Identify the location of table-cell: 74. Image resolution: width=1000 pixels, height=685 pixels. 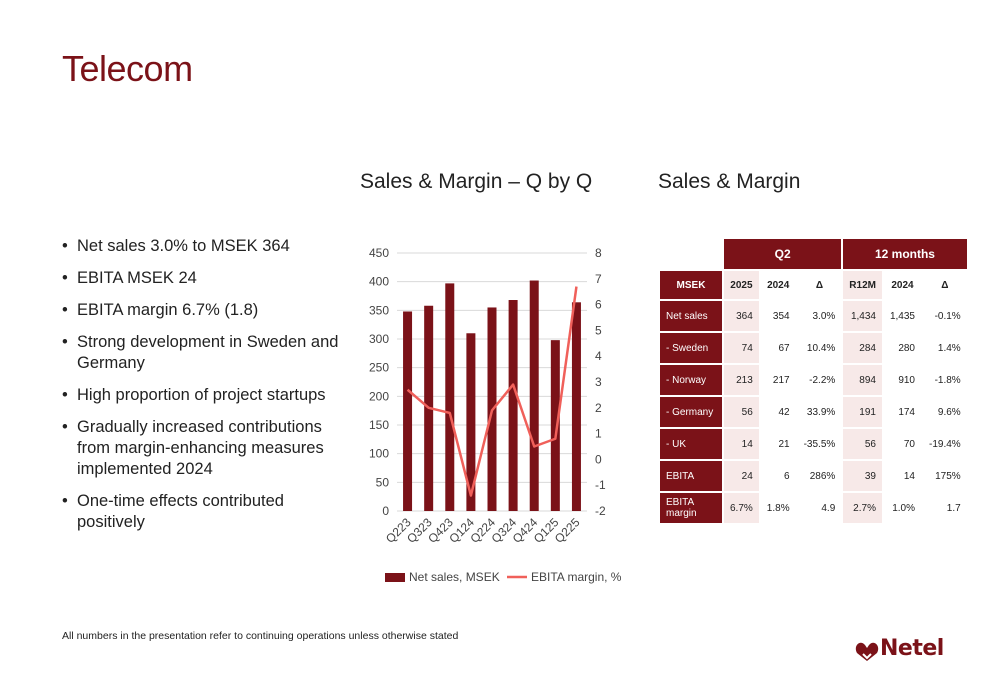
(741, 348).